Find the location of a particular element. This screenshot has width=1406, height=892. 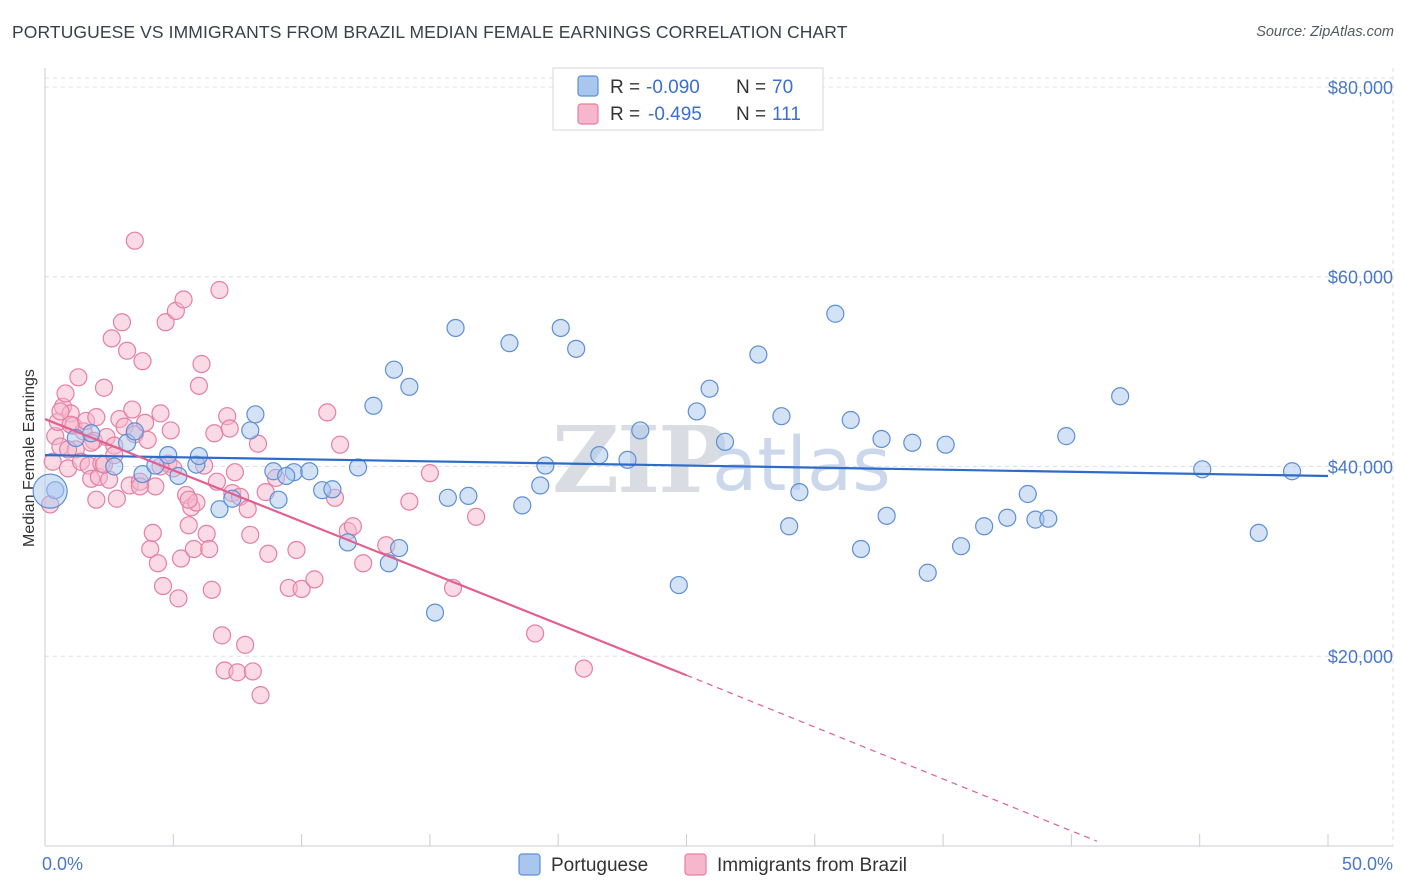

y-tick-label-2: $60,000 is located at coordinates (1360, 278).